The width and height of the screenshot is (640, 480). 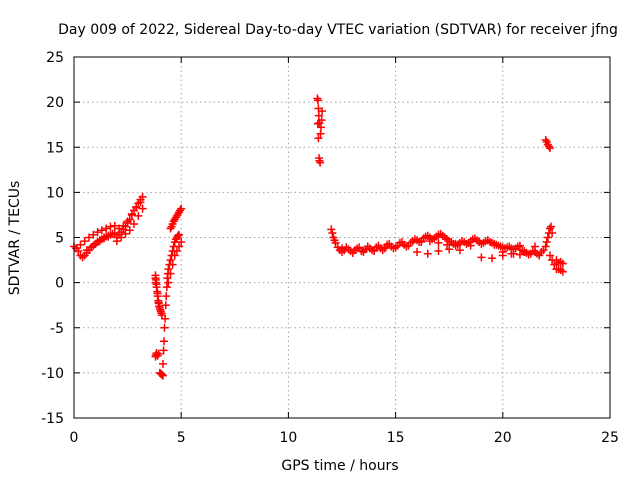 What do you see at coordinates (55, 58) in the screenshot?
I see `y-tick-label: 25` at bounding box center [55, 58].